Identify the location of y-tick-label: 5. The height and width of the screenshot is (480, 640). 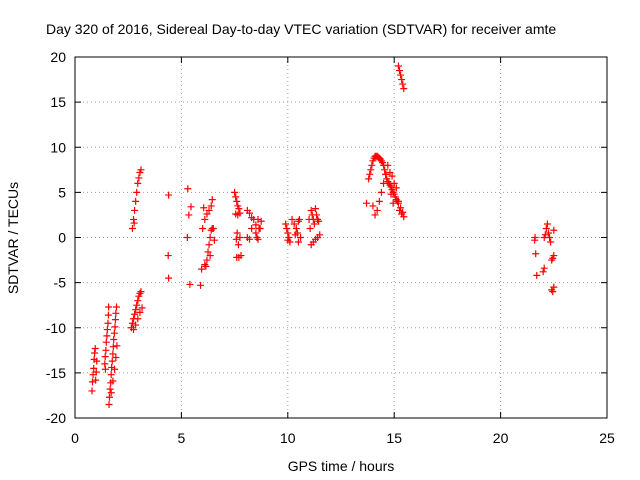
(62, 192).